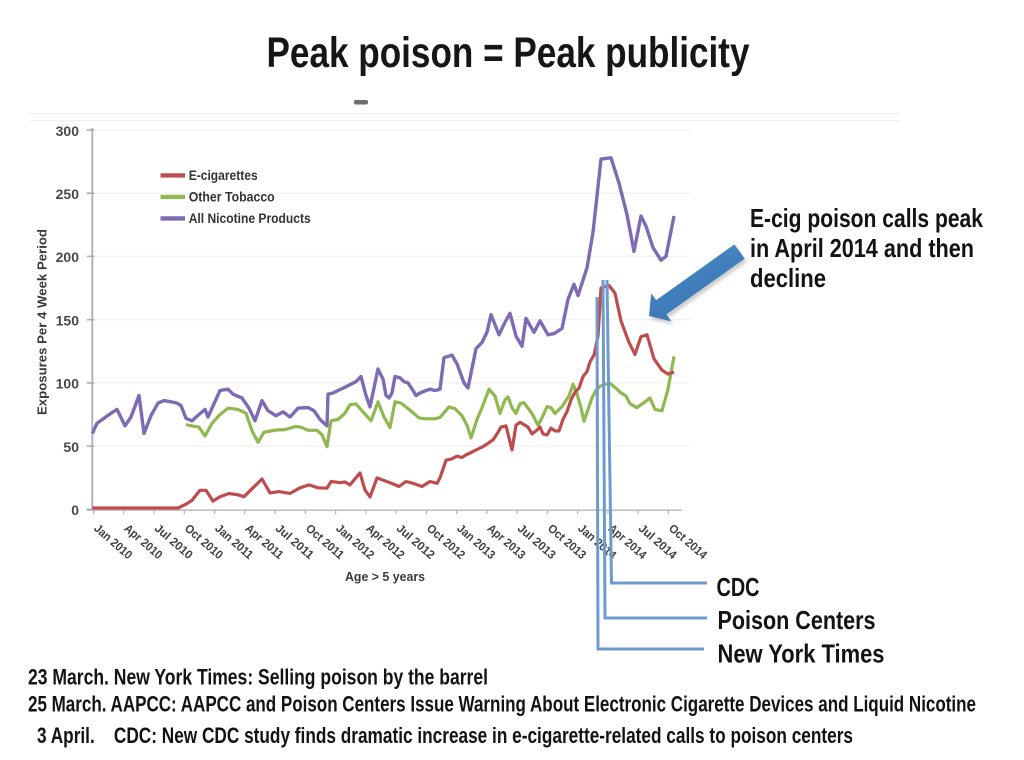  I want to click on svg-text: CDC, so click(738, 587).